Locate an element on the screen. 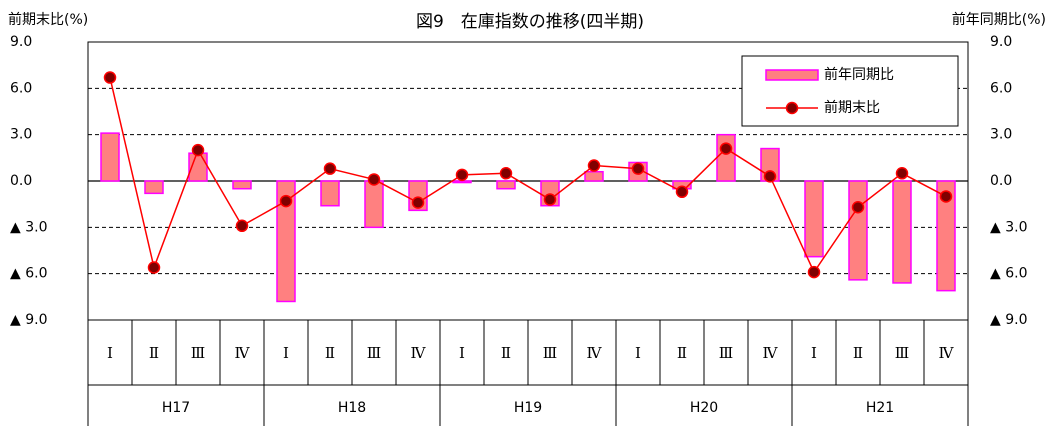  group-label: H19 is located at coordinates (528, 408).